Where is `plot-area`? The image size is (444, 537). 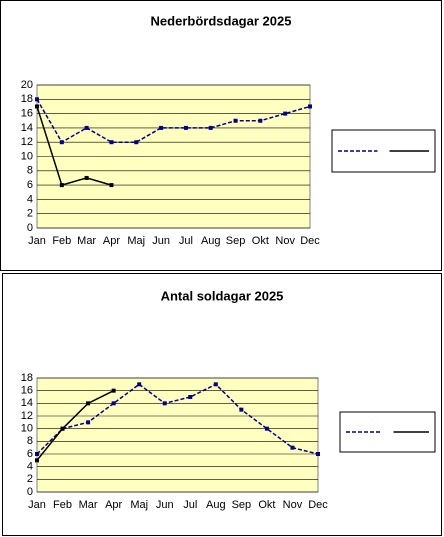
plot-area is located at coordinates (177, 435).